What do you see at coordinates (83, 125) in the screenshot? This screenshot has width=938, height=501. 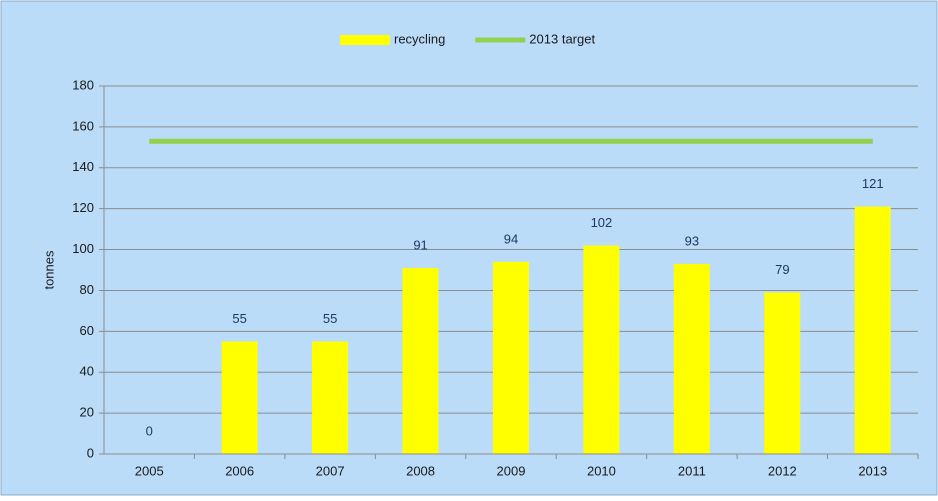 I see `y-tick-label: 160` at bounding box center [83, 125].